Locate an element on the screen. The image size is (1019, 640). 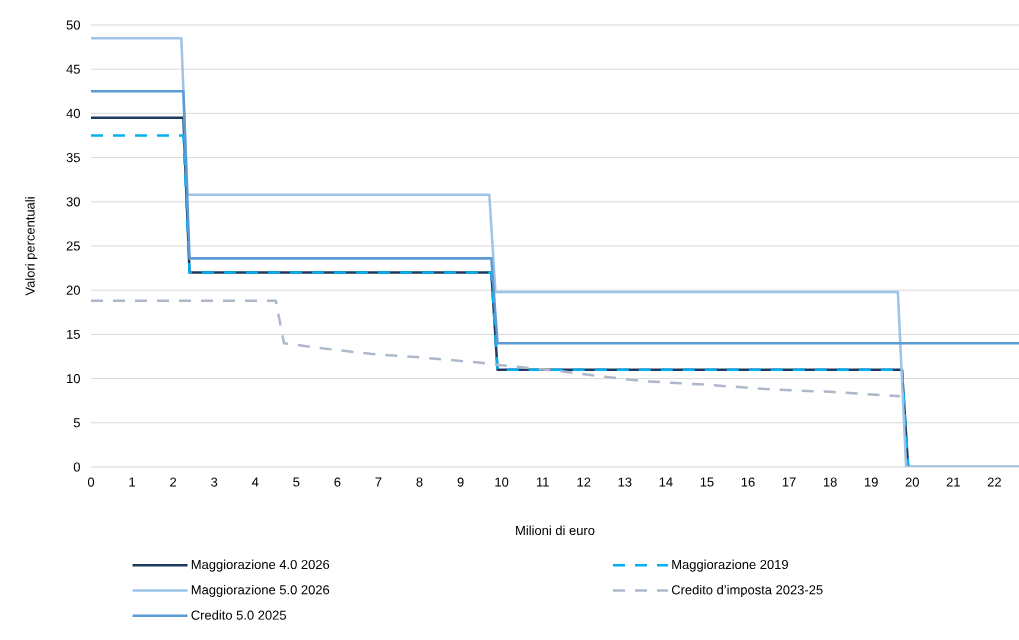
x-tick-label: 15 is located at coordinates (707, 482).